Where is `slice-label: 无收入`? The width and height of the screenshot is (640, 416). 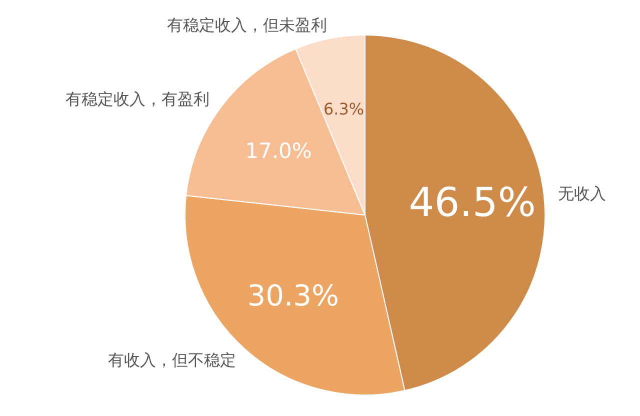
slice-label: 无收入 is located at coordinates (582, 193).